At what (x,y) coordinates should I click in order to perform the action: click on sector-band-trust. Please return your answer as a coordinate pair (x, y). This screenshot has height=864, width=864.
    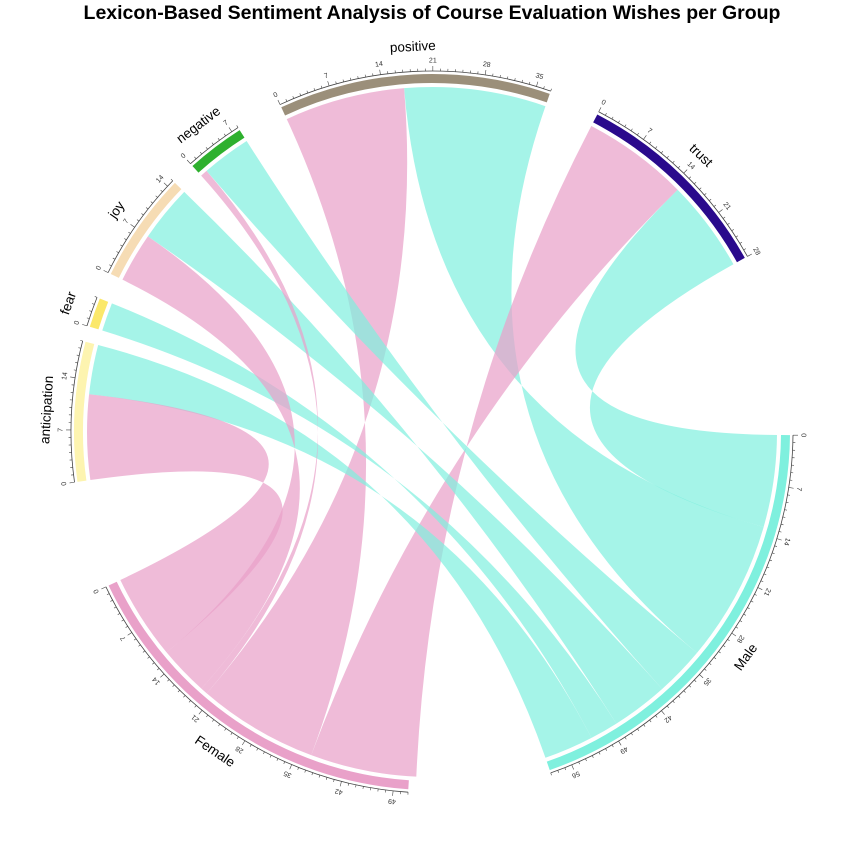
    Looking at the image, I should click on (669, 188).